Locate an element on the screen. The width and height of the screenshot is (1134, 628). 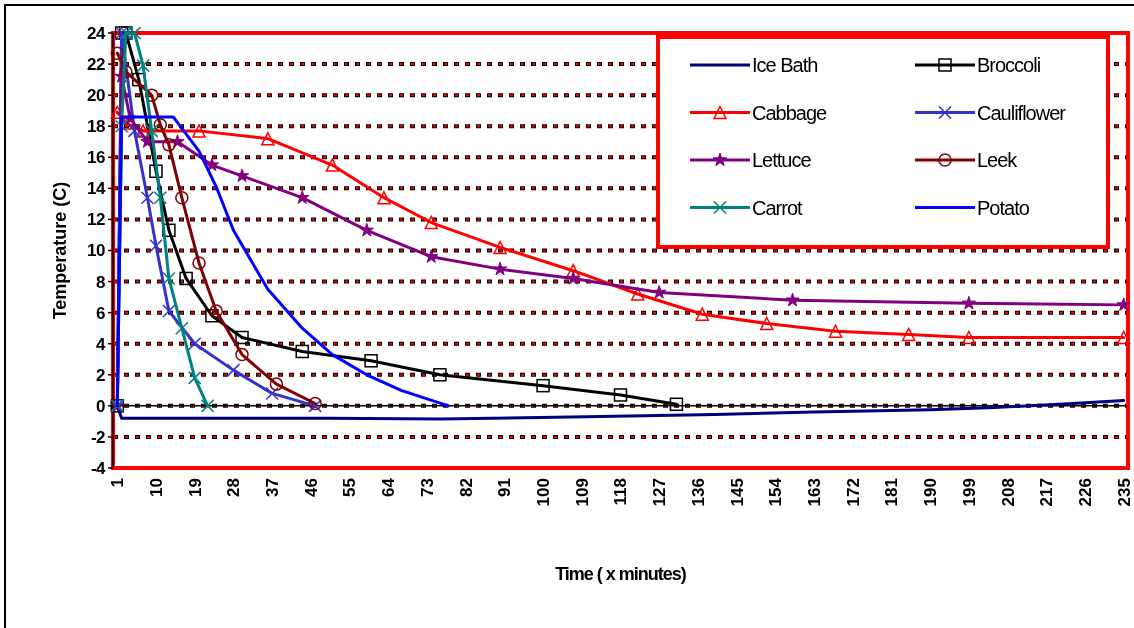
x-tick-label: 118 is located at coordinates (621, 492).